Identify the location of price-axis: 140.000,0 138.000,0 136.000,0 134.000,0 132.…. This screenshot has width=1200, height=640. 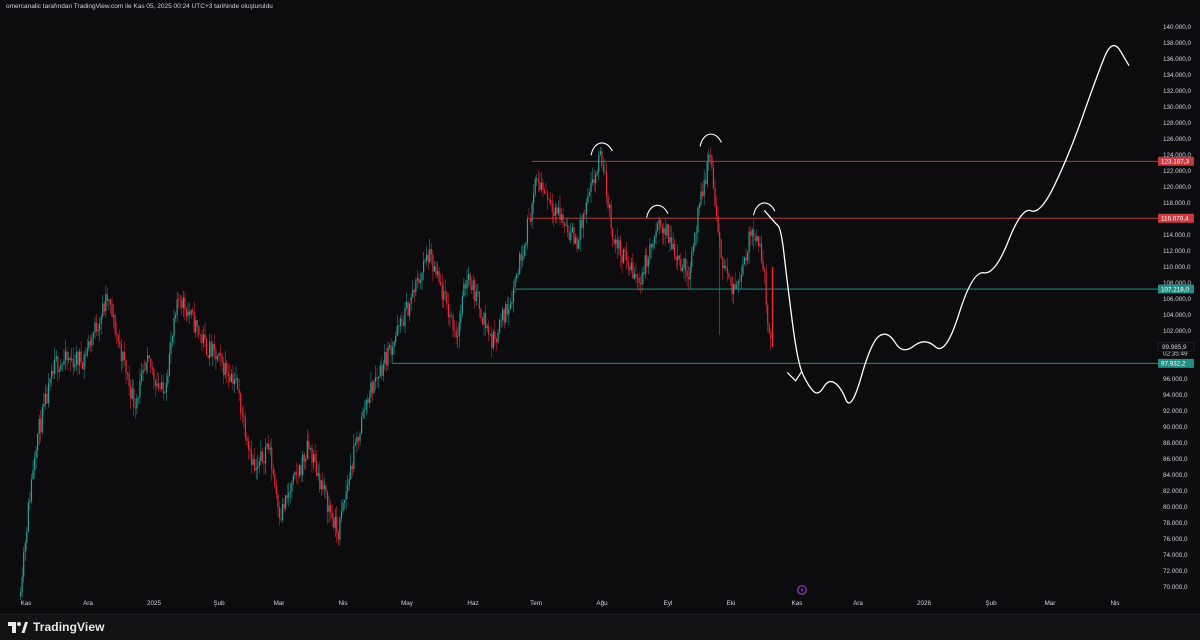
(1177, 307).